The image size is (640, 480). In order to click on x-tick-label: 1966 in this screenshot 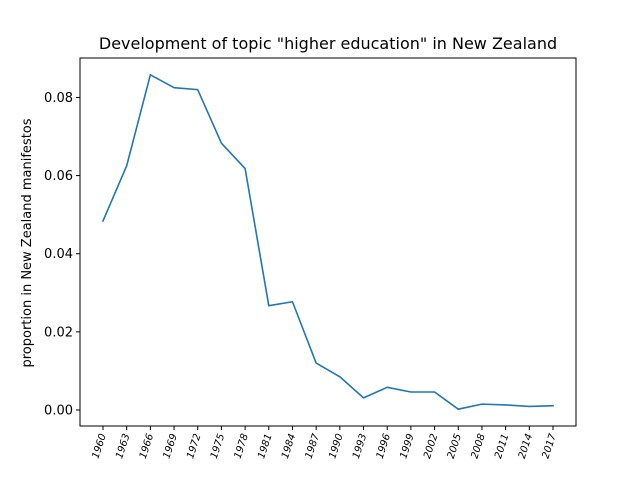, I will do `click(147, 447)`.